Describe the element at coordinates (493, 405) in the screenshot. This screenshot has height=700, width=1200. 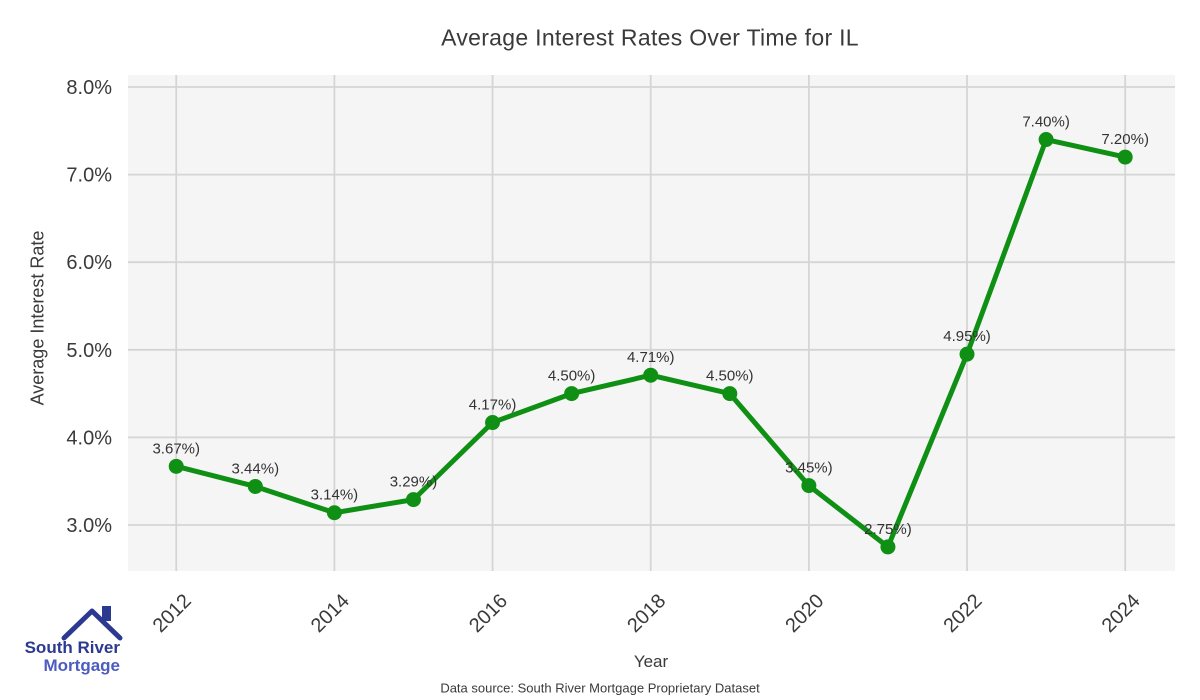
I see `data-point-label: 4.17%)` at that location.